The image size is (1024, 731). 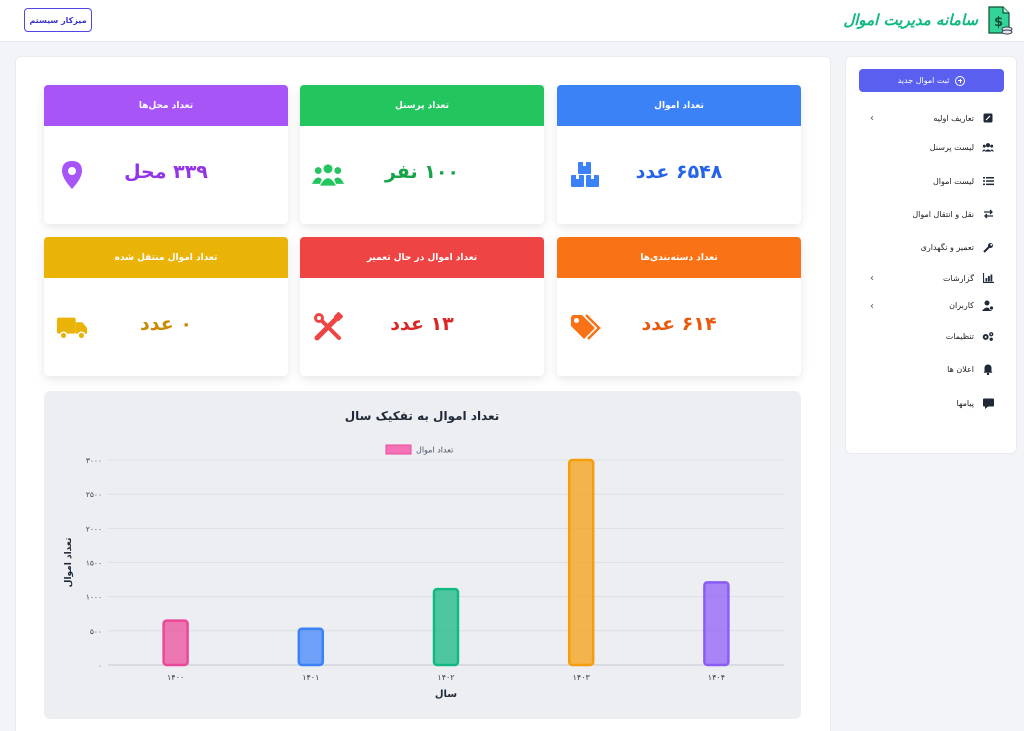 What do you see at coordinates (422, 154) in the screenshot?
I see `stat-card-personnel: تعداد پرسنل ۱۰۰ نفر` at bounding box center [422, 154].